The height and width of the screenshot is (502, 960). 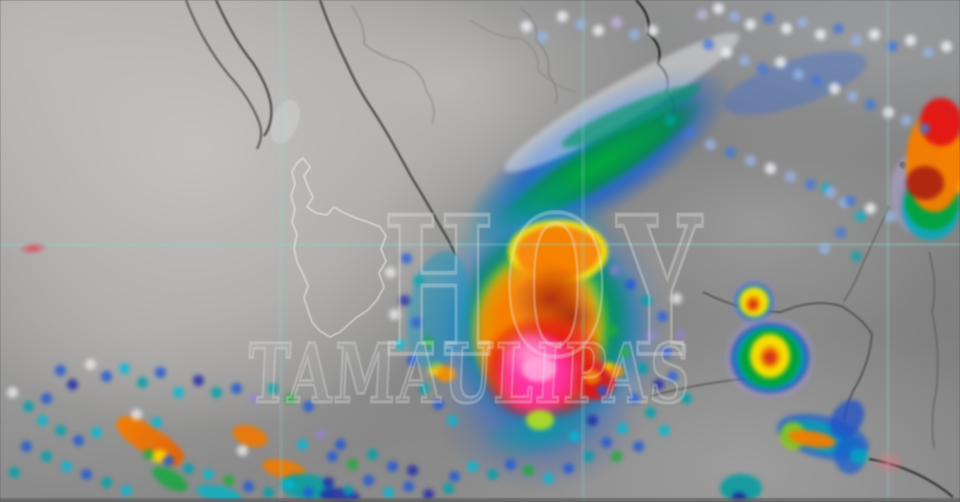 What do you see at coordinates (940, 122) in the screenshot?
I see `cell-tr-red-top` at bounding box center [940, 122].